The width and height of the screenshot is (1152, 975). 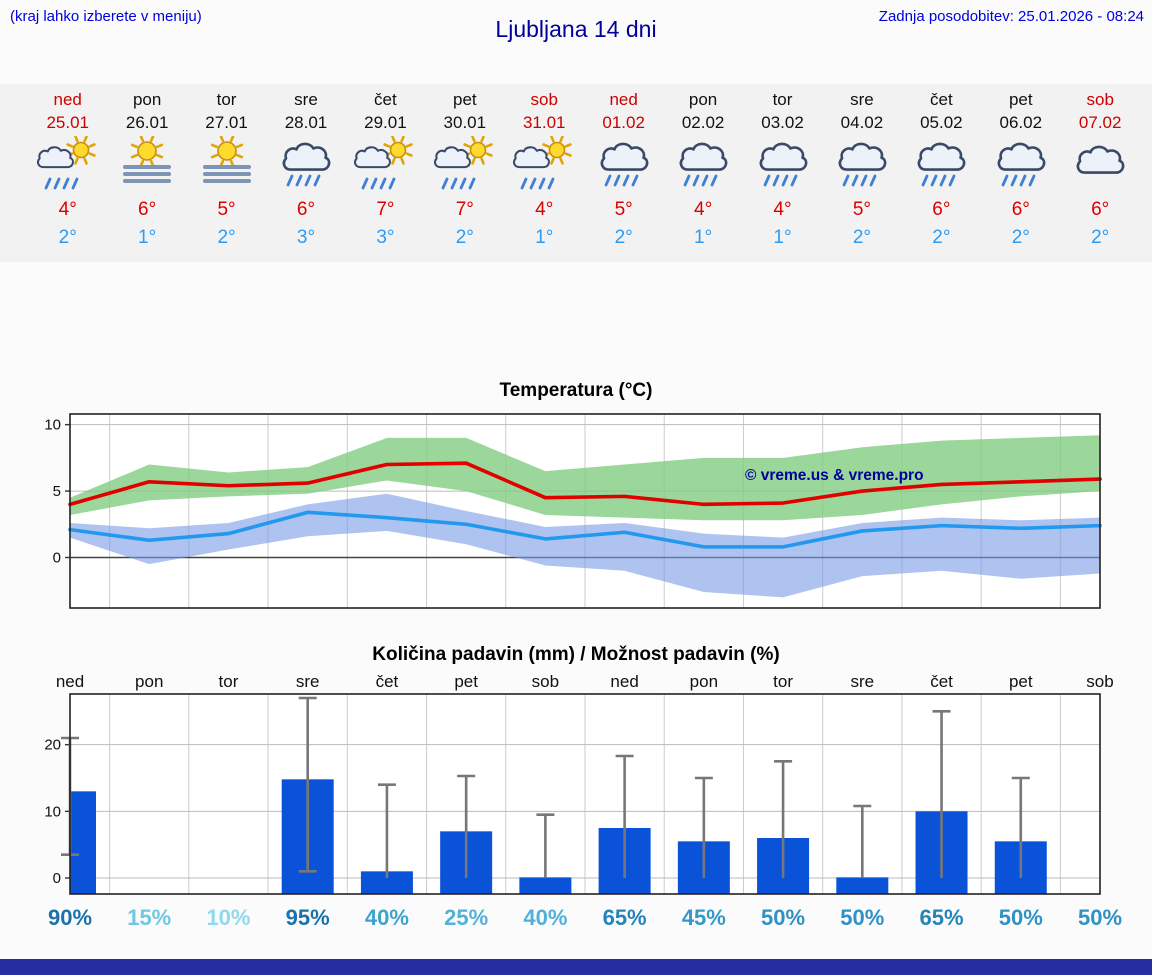 I want to click on svg-text: čet, so click(x=941, y=681).